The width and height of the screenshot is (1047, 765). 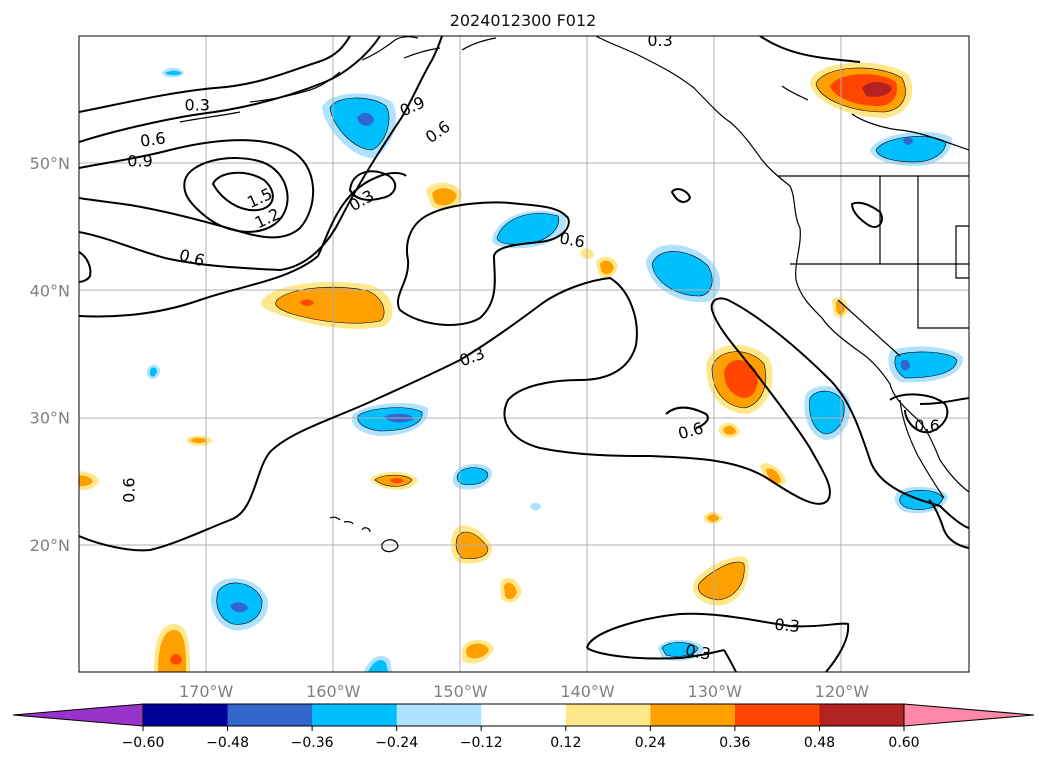 What do you see at coordinates (333, 691) in the screenshot?
I see `x-tick-label: 160°W` at bounding box center [333, 691].